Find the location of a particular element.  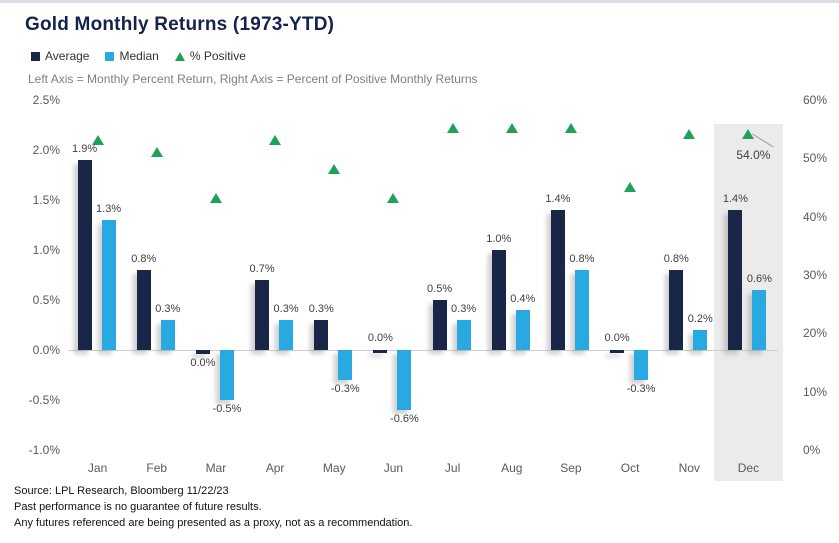

legend-item-percent-positive: % Positive is located at coordinates (210, 56).